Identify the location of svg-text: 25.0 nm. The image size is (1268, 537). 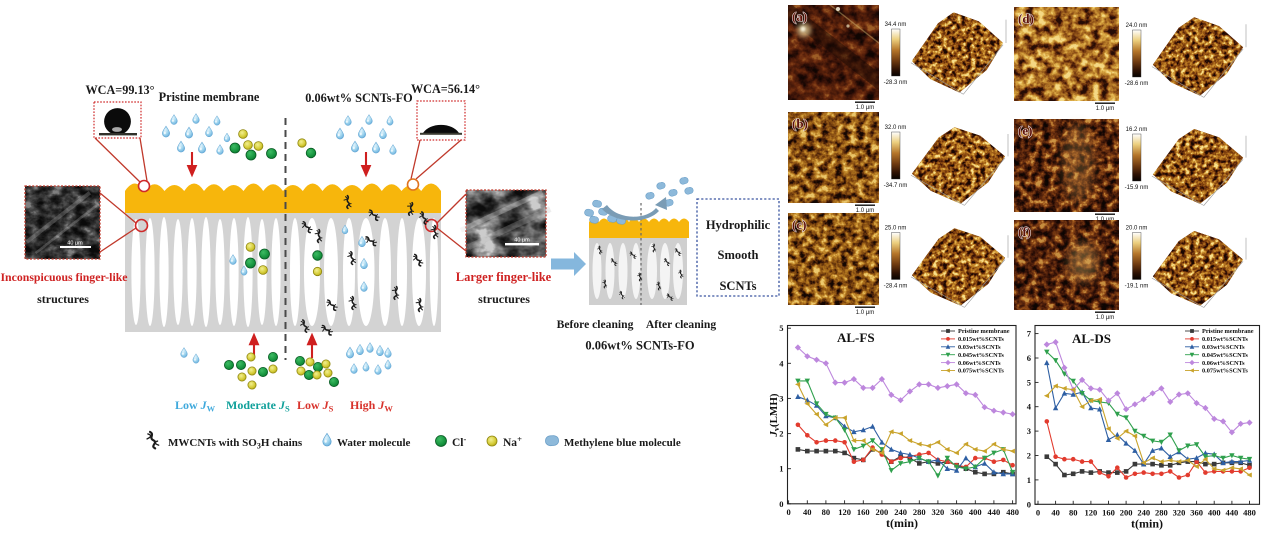
(896, 229).